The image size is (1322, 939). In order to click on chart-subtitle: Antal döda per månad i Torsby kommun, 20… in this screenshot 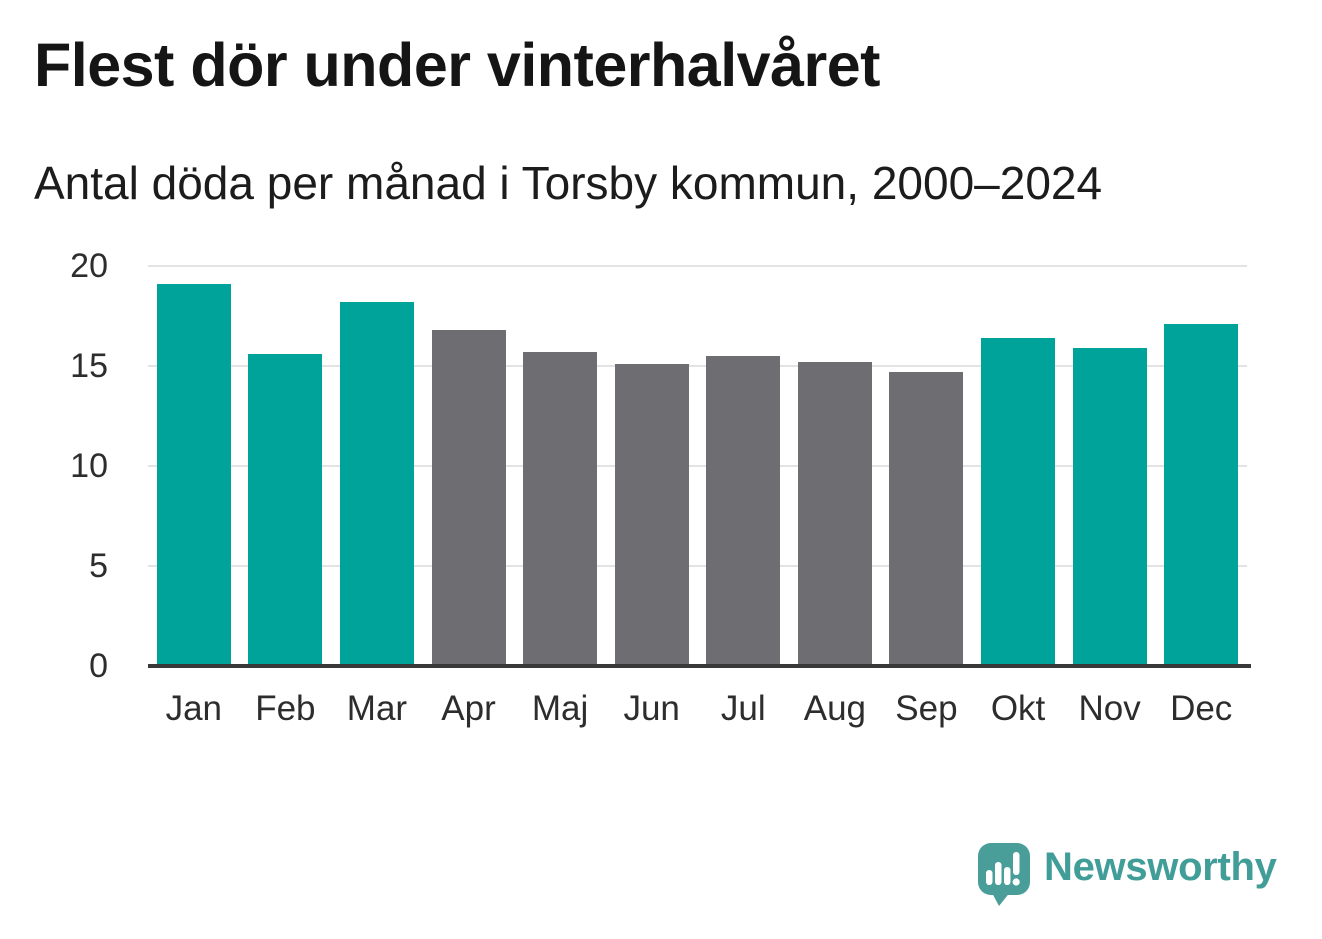, I will do `click(568, 183)`.